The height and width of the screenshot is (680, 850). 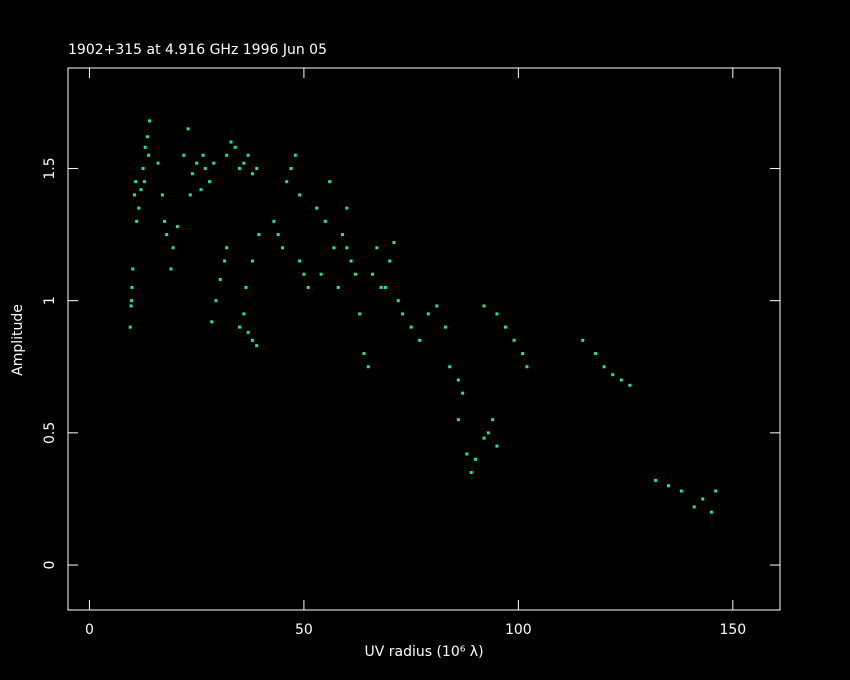 I want to click on y-tick-label: 1, so click(x=50, y=300).